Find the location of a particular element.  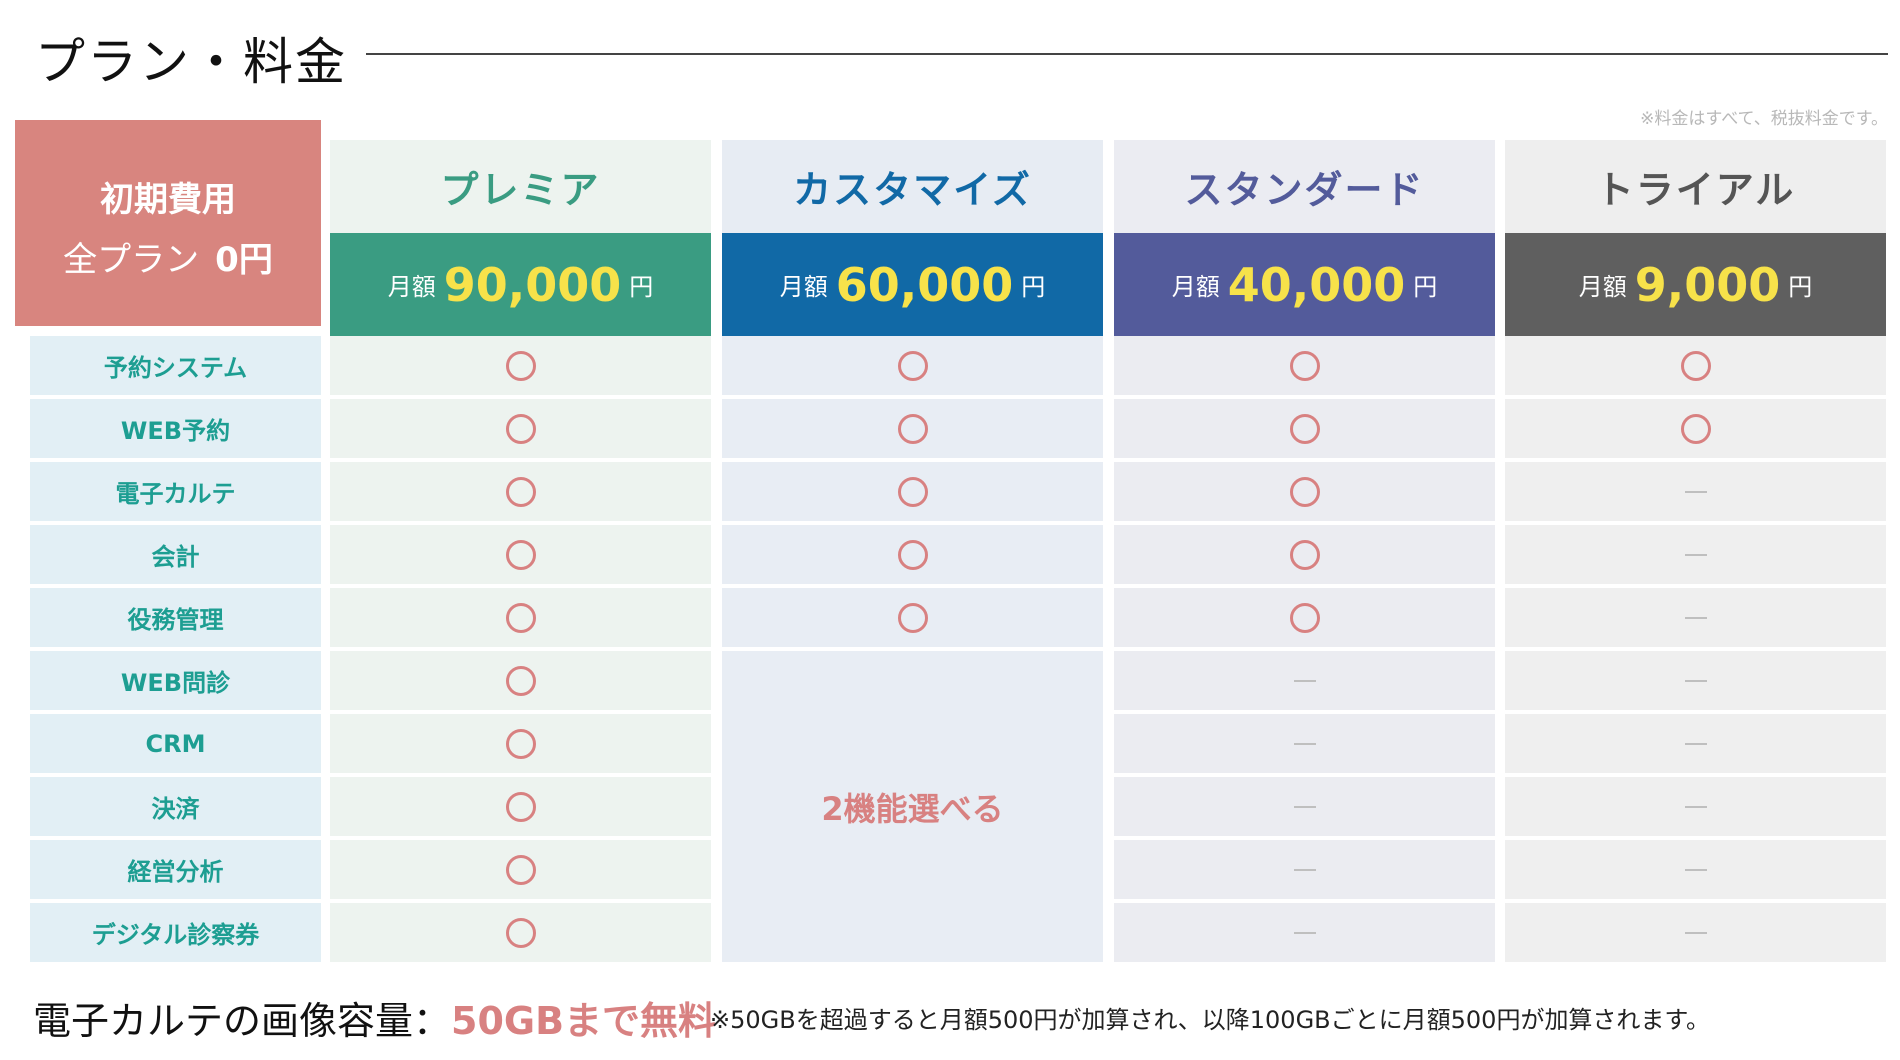

feature-label: WEB予約 is located at coordinates (175, 428).